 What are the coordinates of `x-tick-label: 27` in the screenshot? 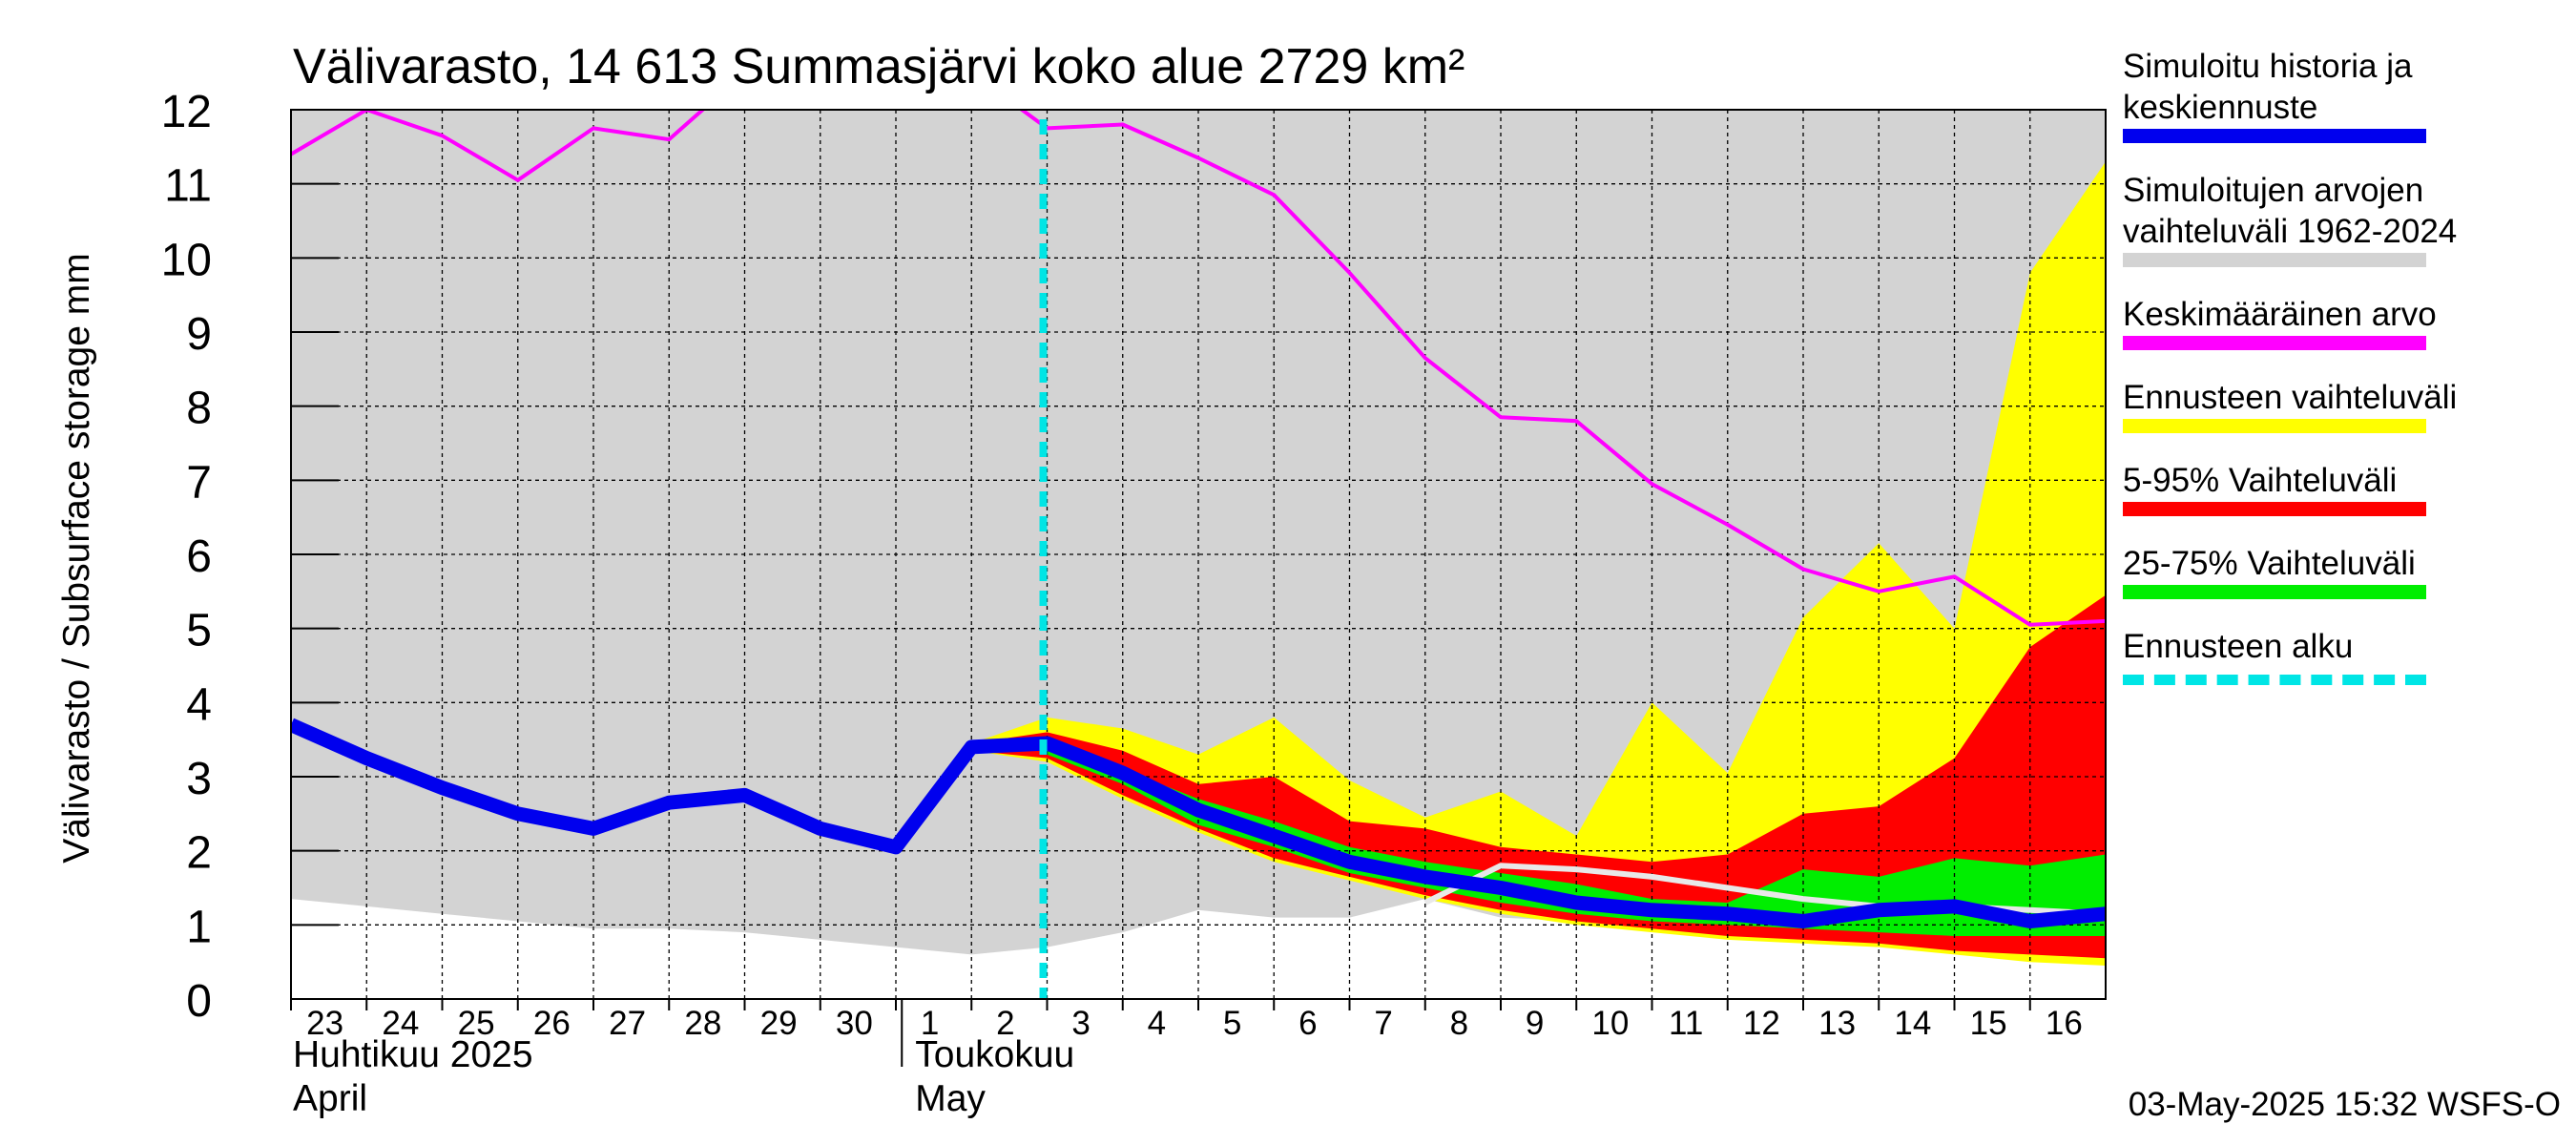 It's located at (627, 1023).